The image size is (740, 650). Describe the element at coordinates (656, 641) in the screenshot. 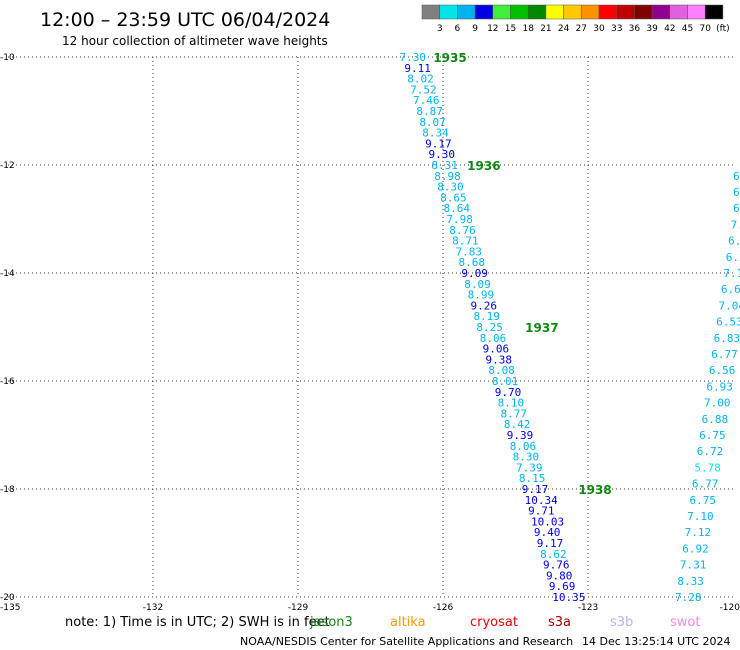

I see `footer-timestamp: 14 Dec 13:25:14 UTC 2024` at that location.